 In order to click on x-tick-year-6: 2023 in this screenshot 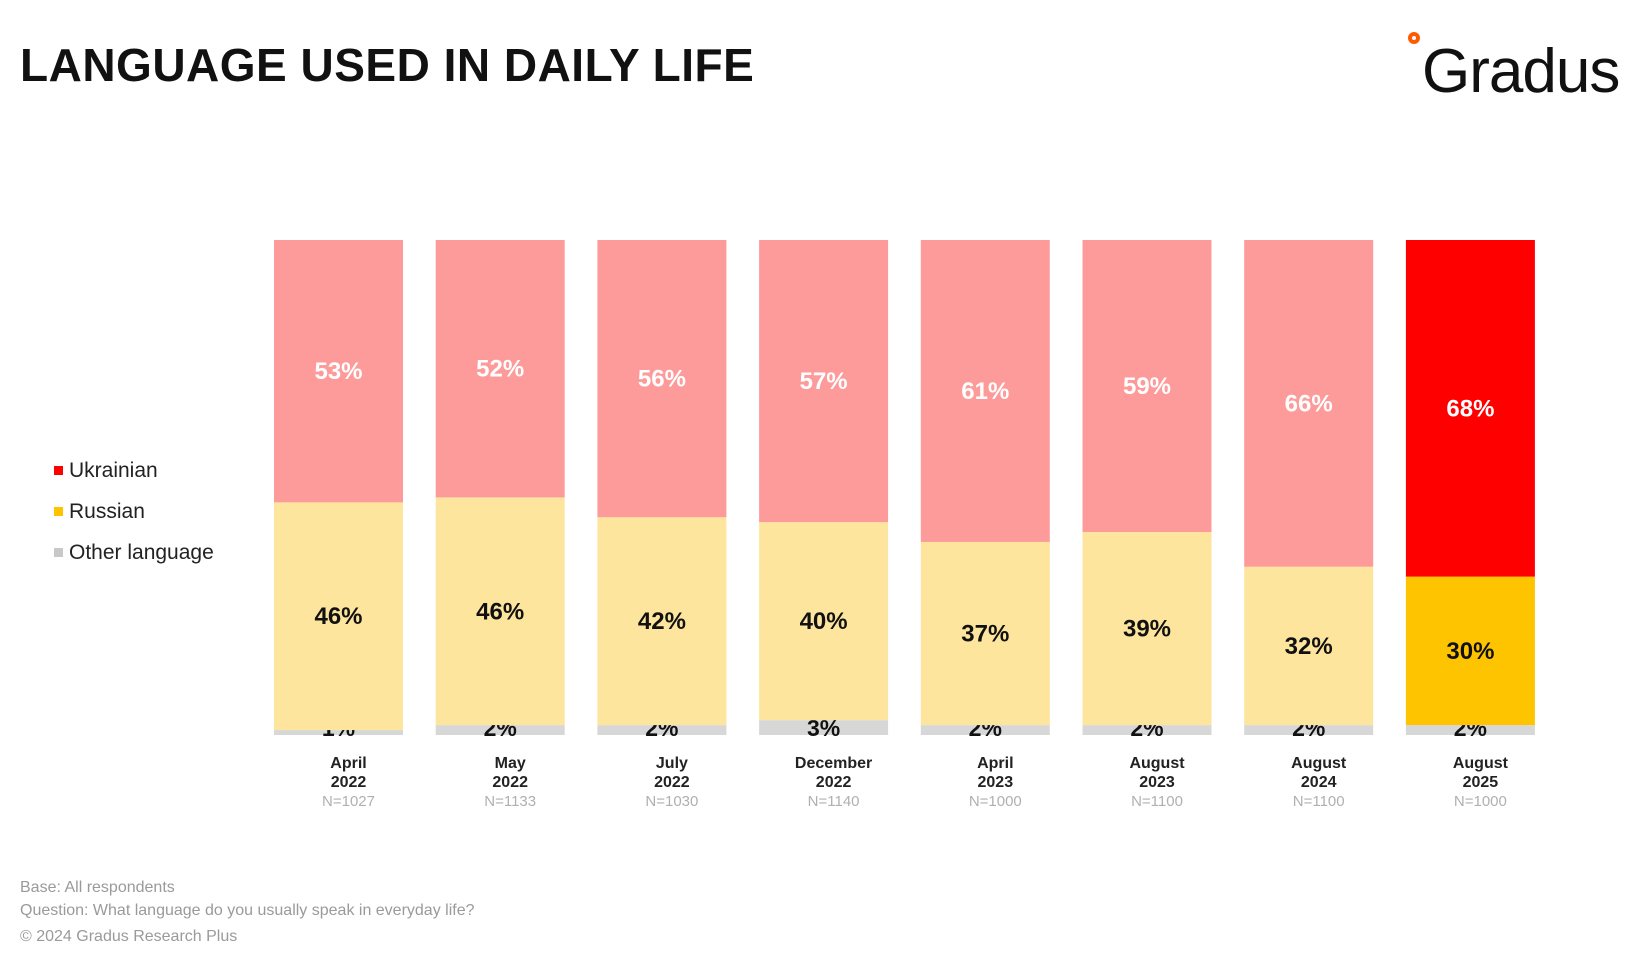, I will do `click(1157, 782)`.